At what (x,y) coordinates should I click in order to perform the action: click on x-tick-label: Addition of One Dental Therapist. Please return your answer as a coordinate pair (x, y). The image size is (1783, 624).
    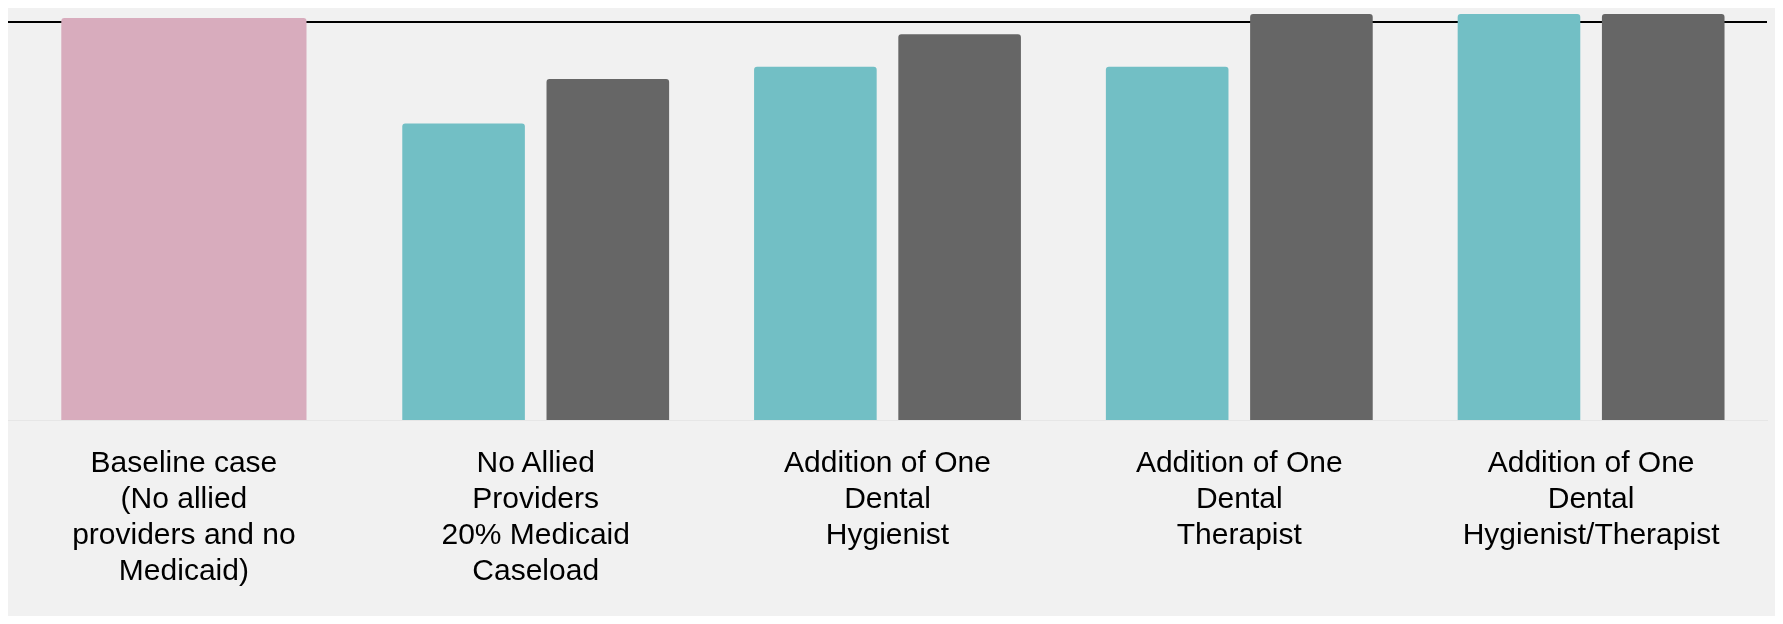
    Looking at the image, I should click on (1239, 498).